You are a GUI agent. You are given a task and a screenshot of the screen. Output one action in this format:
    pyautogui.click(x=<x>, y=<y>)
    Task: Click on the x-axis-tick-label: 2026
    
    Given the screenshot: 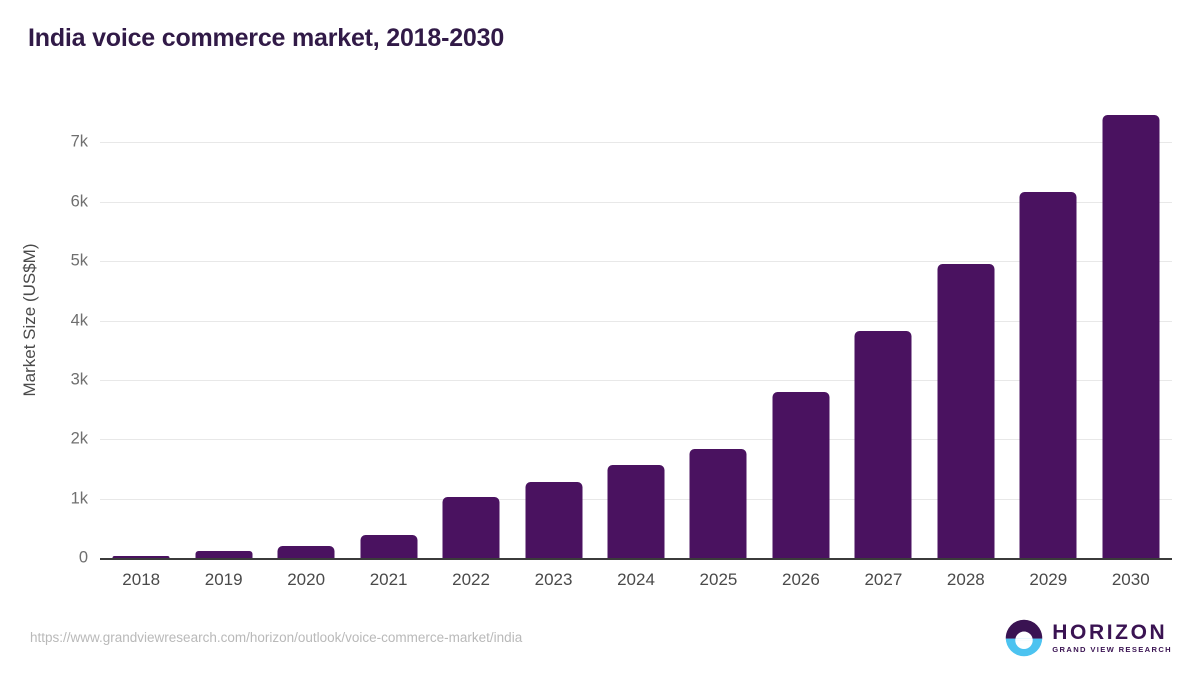 What is the action you would take?
    pyautogui.click(x=801, y=579)
    